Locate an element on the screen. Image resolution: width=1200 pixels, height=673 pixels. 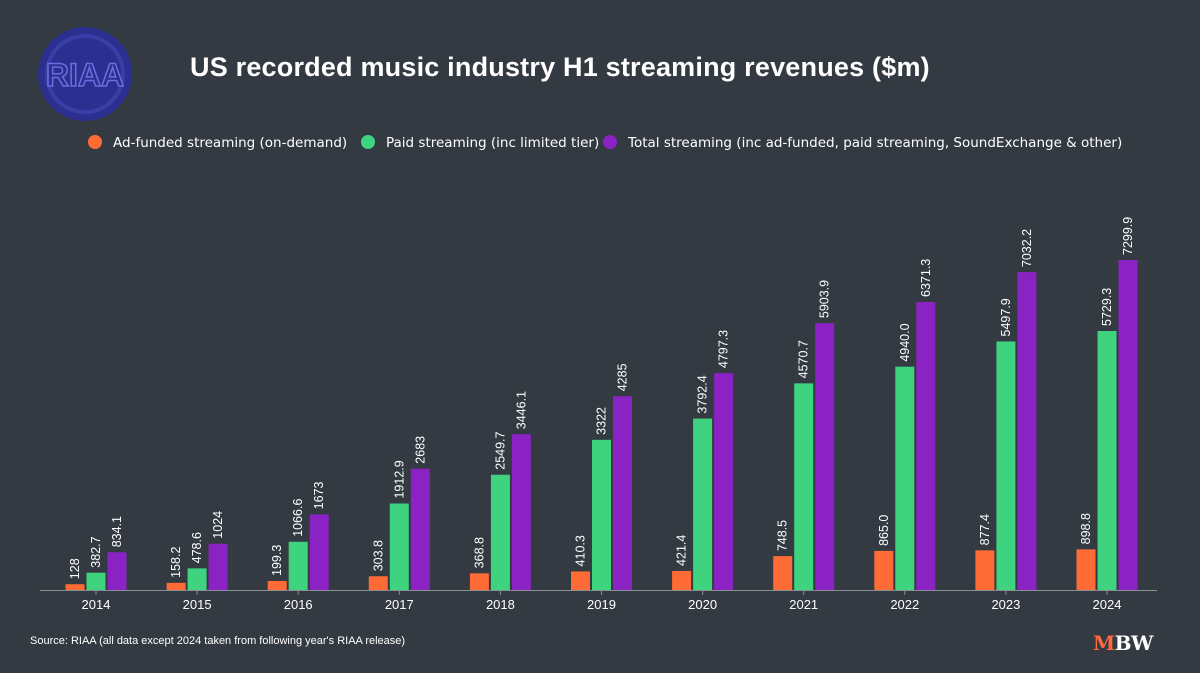
data-label: 5497.9 is located at coordinates (1006, 317).